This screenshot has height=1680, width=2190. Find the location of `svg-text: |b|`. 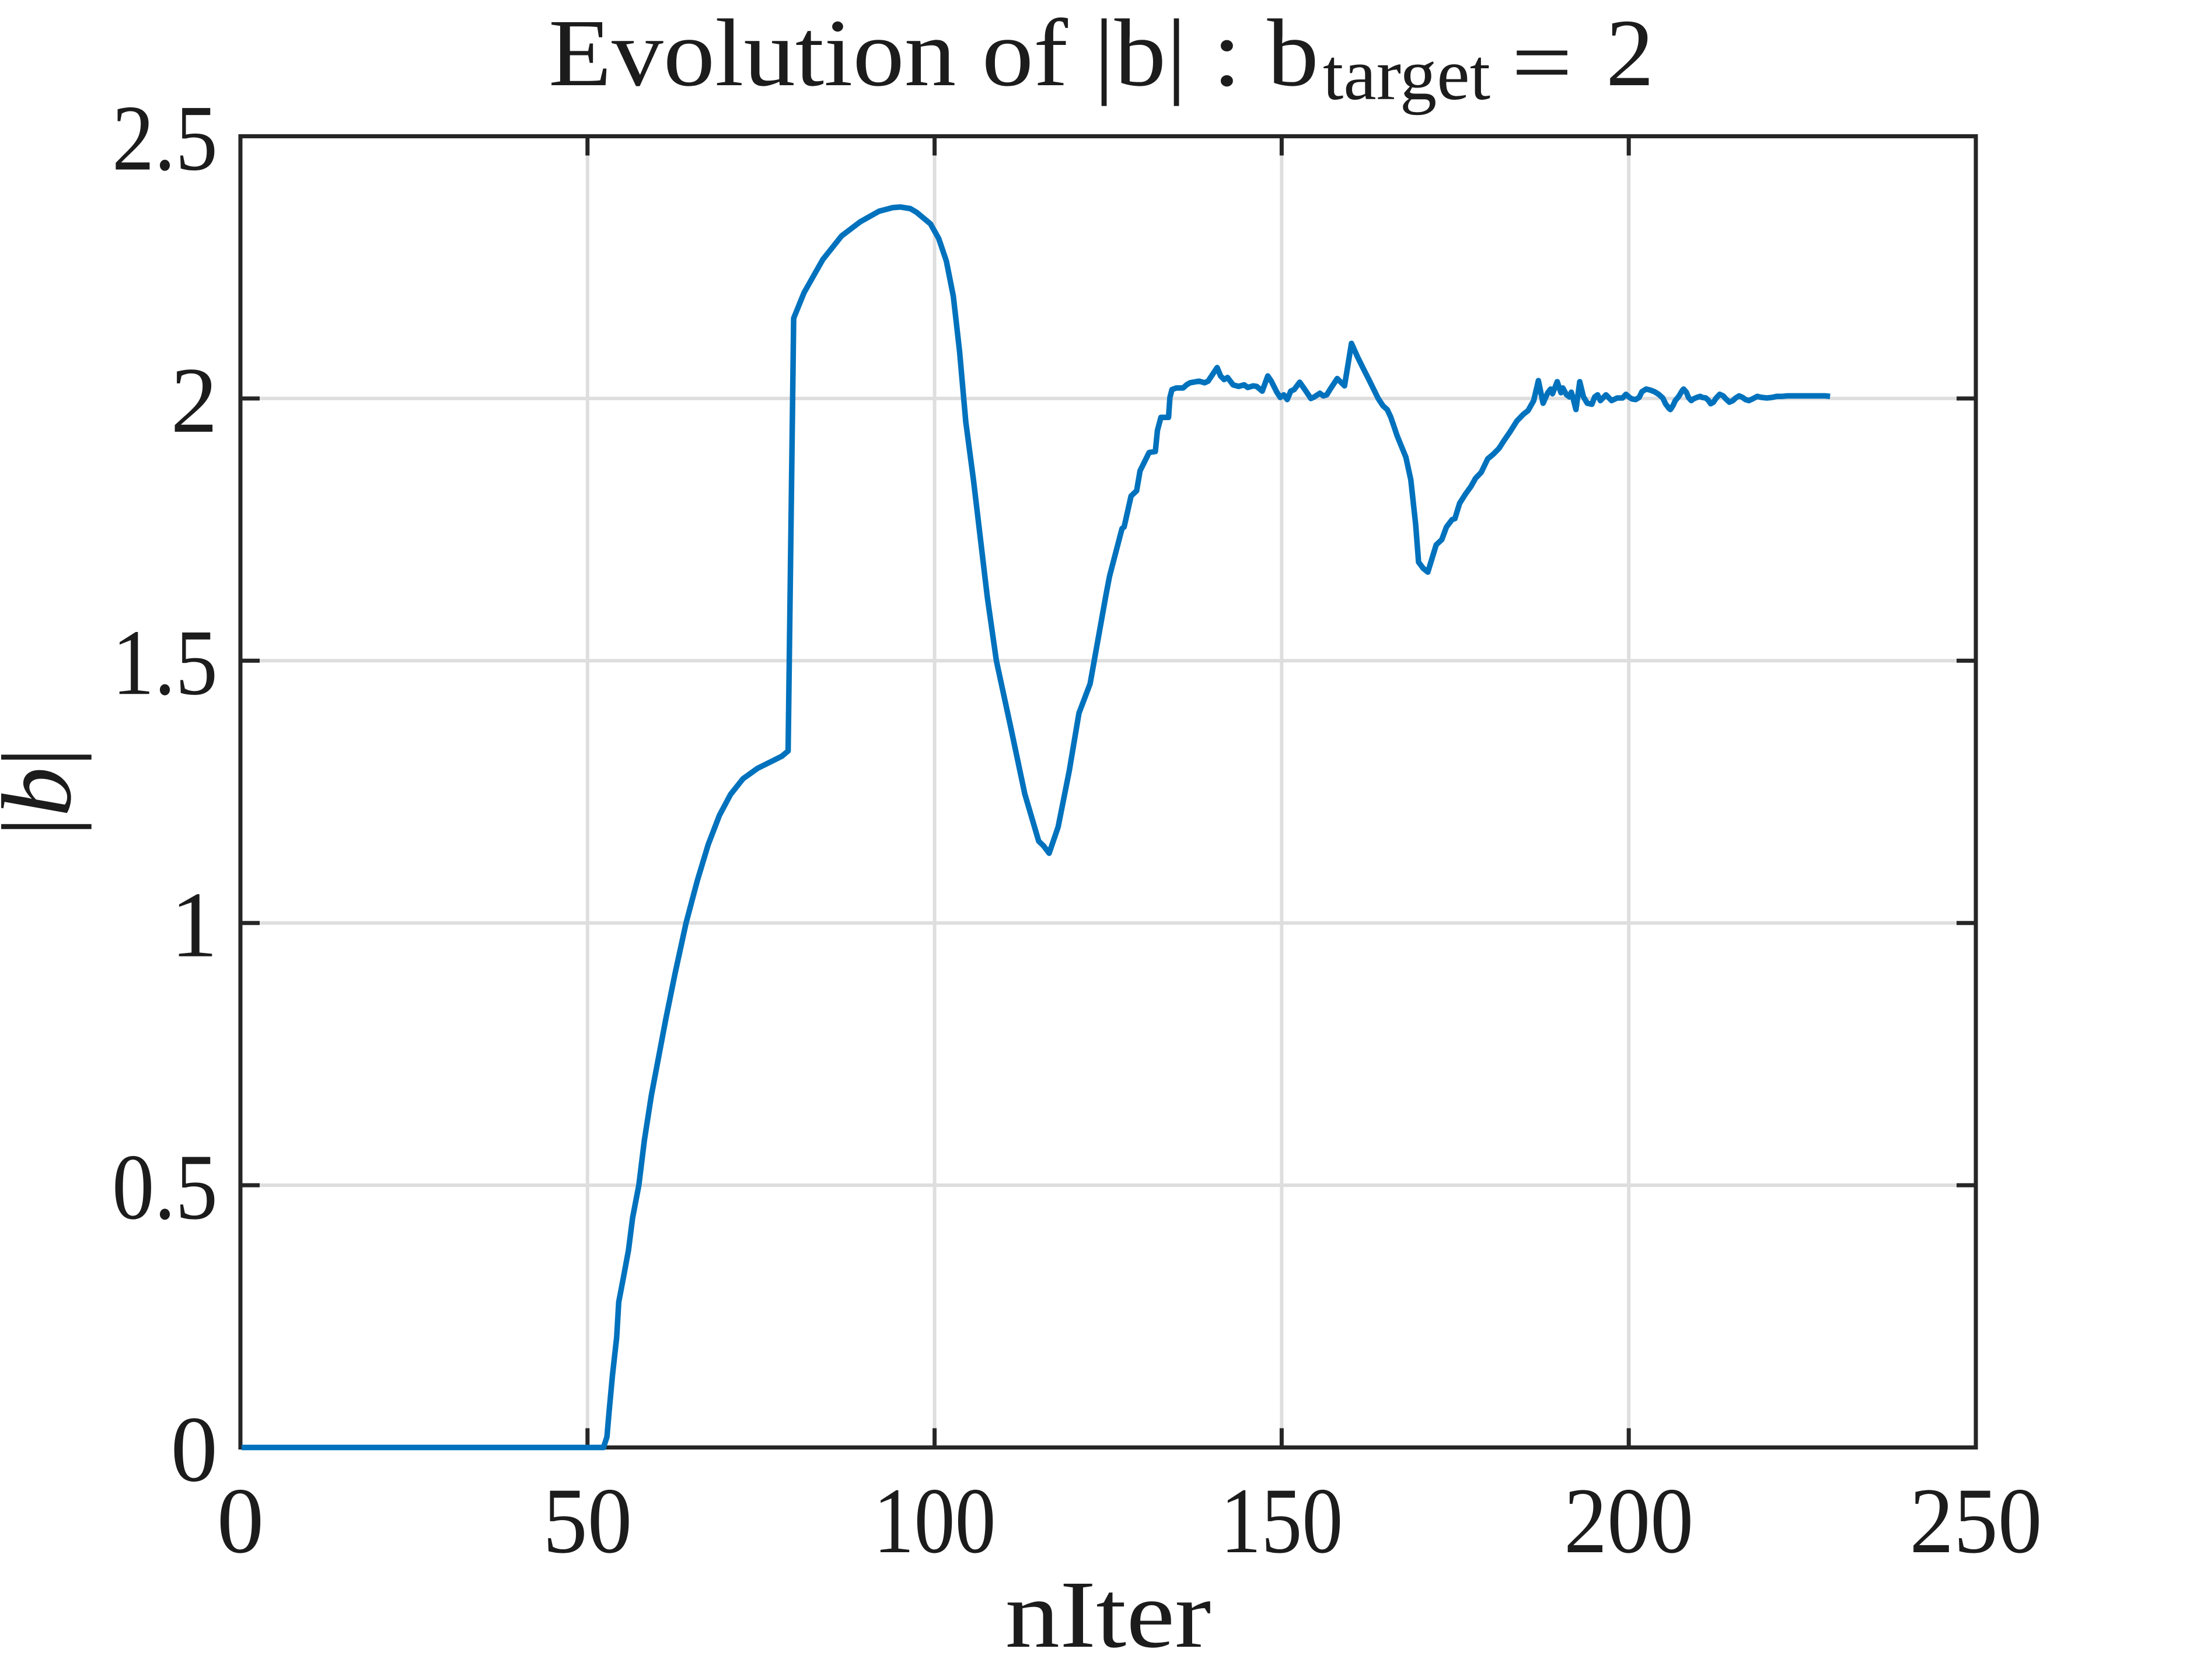

svg-text: |b| is located at coordinates (46, 791).